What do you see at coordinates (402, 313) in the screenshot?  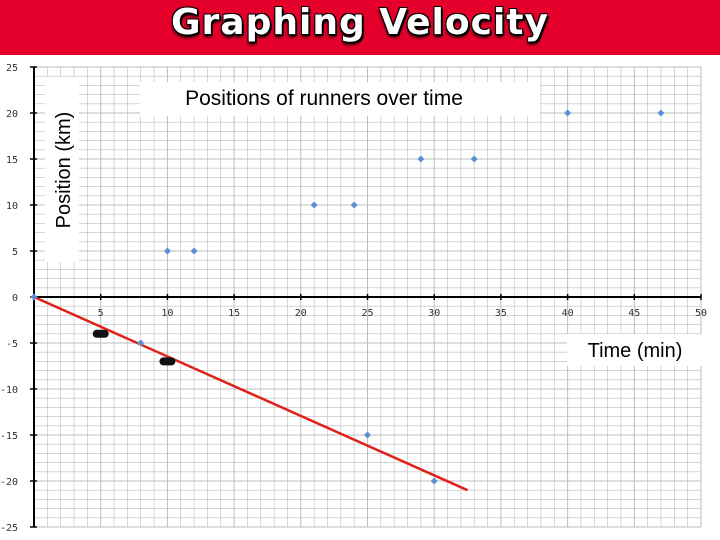 I see `x-tick-labels: 5 10 15 20 25 30 35 40 45 50` at bounding box center [402, 313].